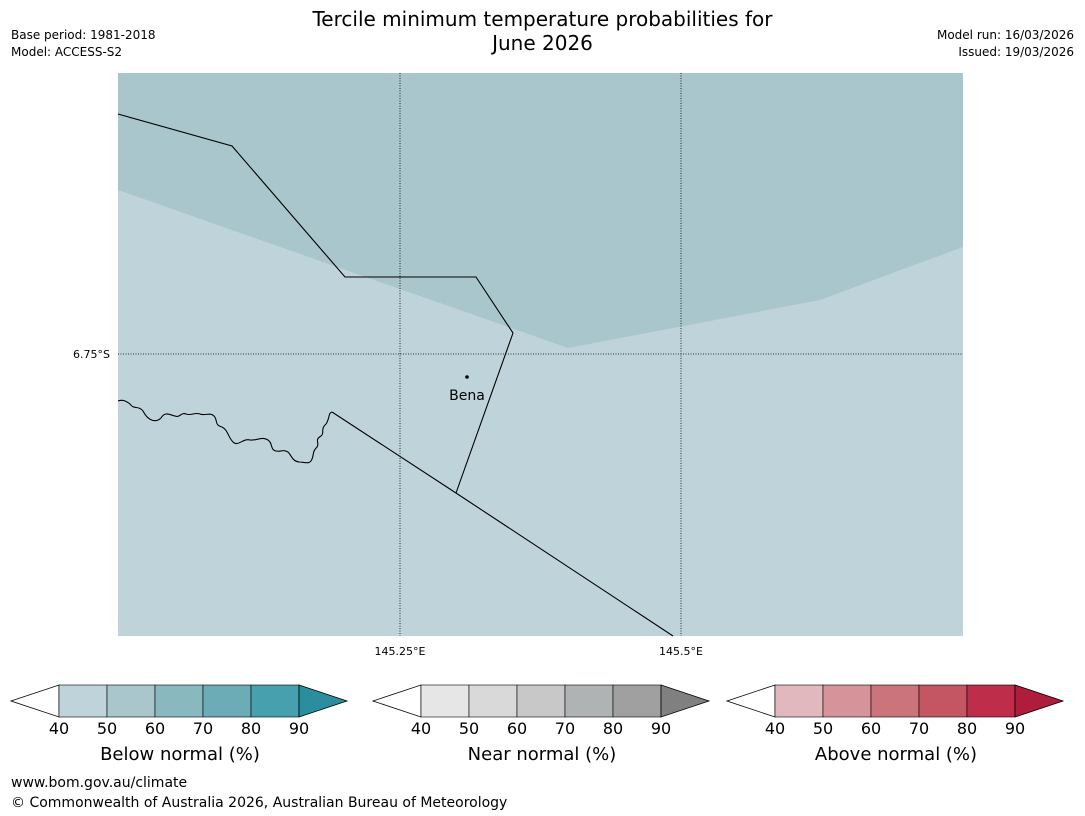 The width and height of the screenshot is (1085, 816). I want to click on river-line, so click(225, 431).